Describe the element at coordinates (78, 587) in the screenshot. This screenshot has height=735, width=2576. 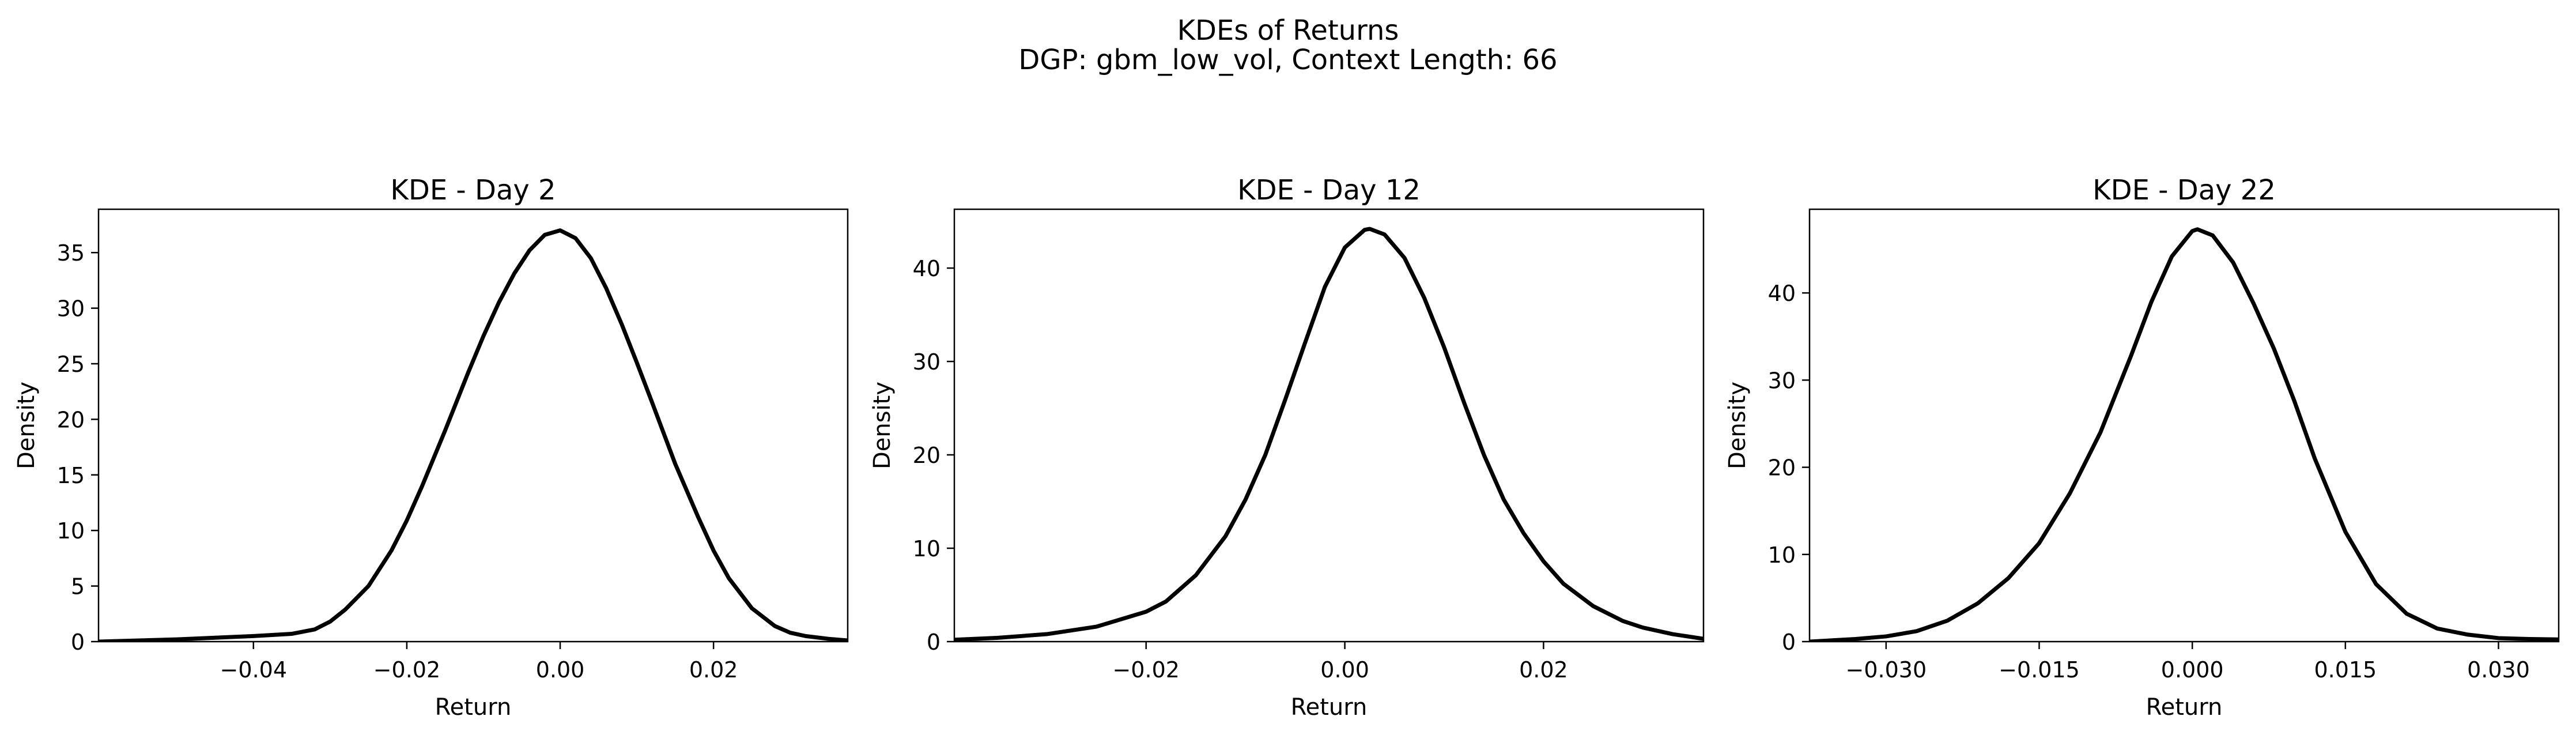
I see `y-tick-label: 5` at that location.